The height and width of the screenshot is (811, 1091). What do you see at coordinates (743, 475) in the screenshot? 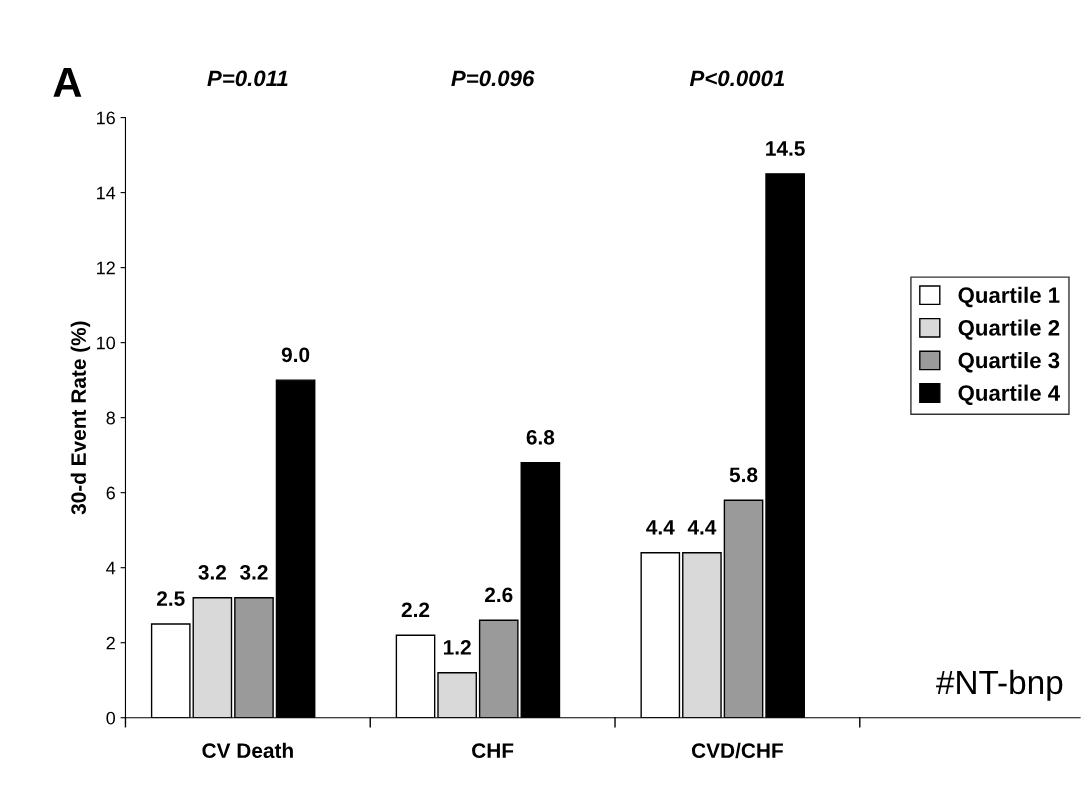
I see `data-label: 5.8` at bounding box center [743, 475].